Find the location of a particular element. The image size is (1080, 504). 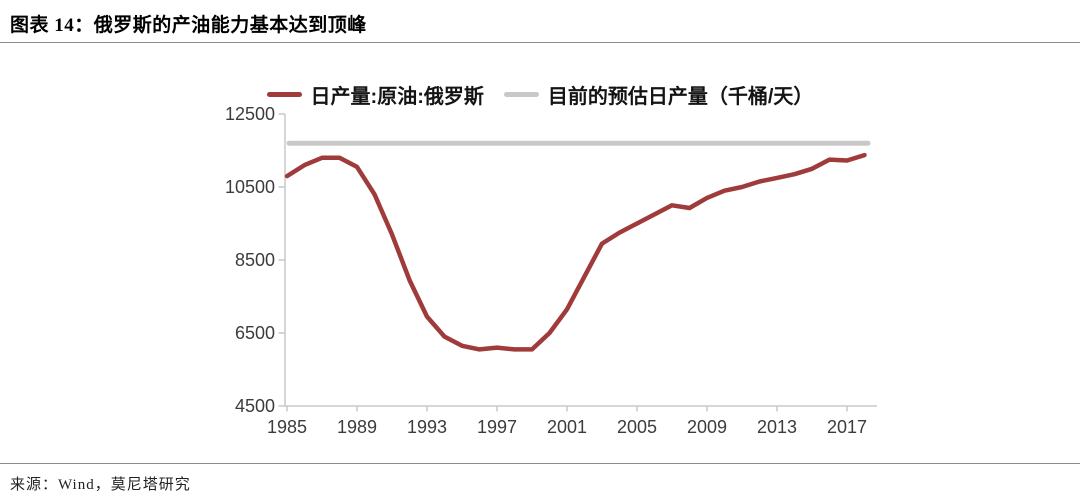

y-tick-label: 8500 is located at coordinates (255, 260).